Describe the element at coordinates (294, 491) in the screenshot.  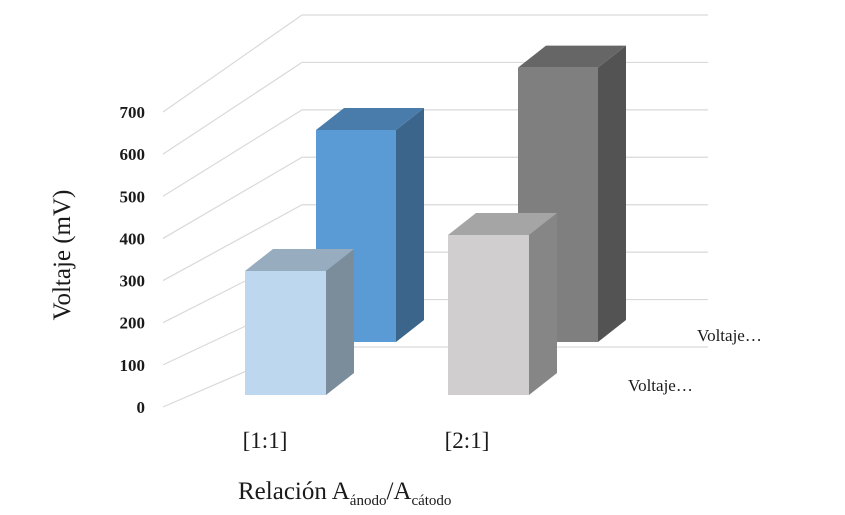
I see `x-axis-title-main: Relación A` at that location.